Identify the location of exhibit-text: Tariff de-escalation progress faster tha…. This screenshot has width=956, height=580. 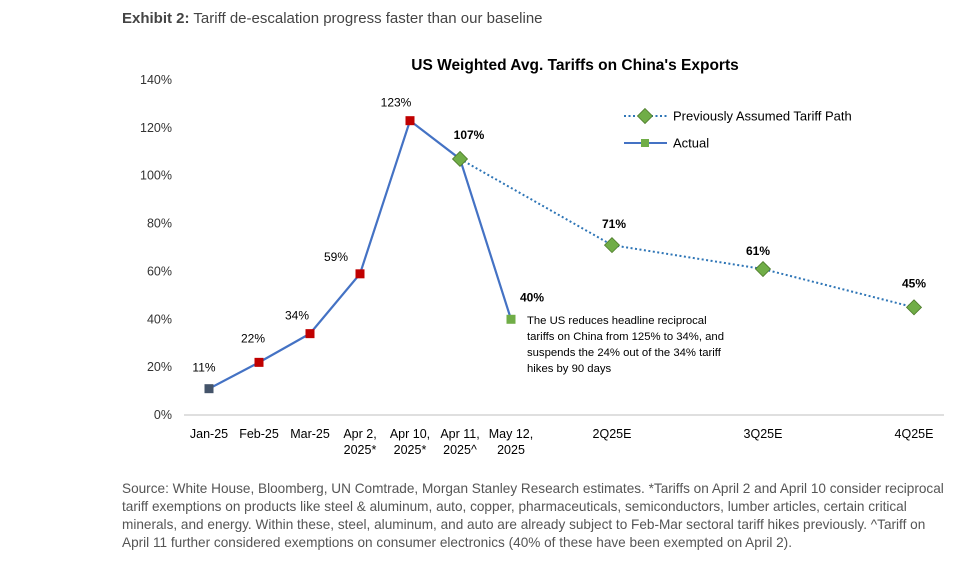
(368, 18).